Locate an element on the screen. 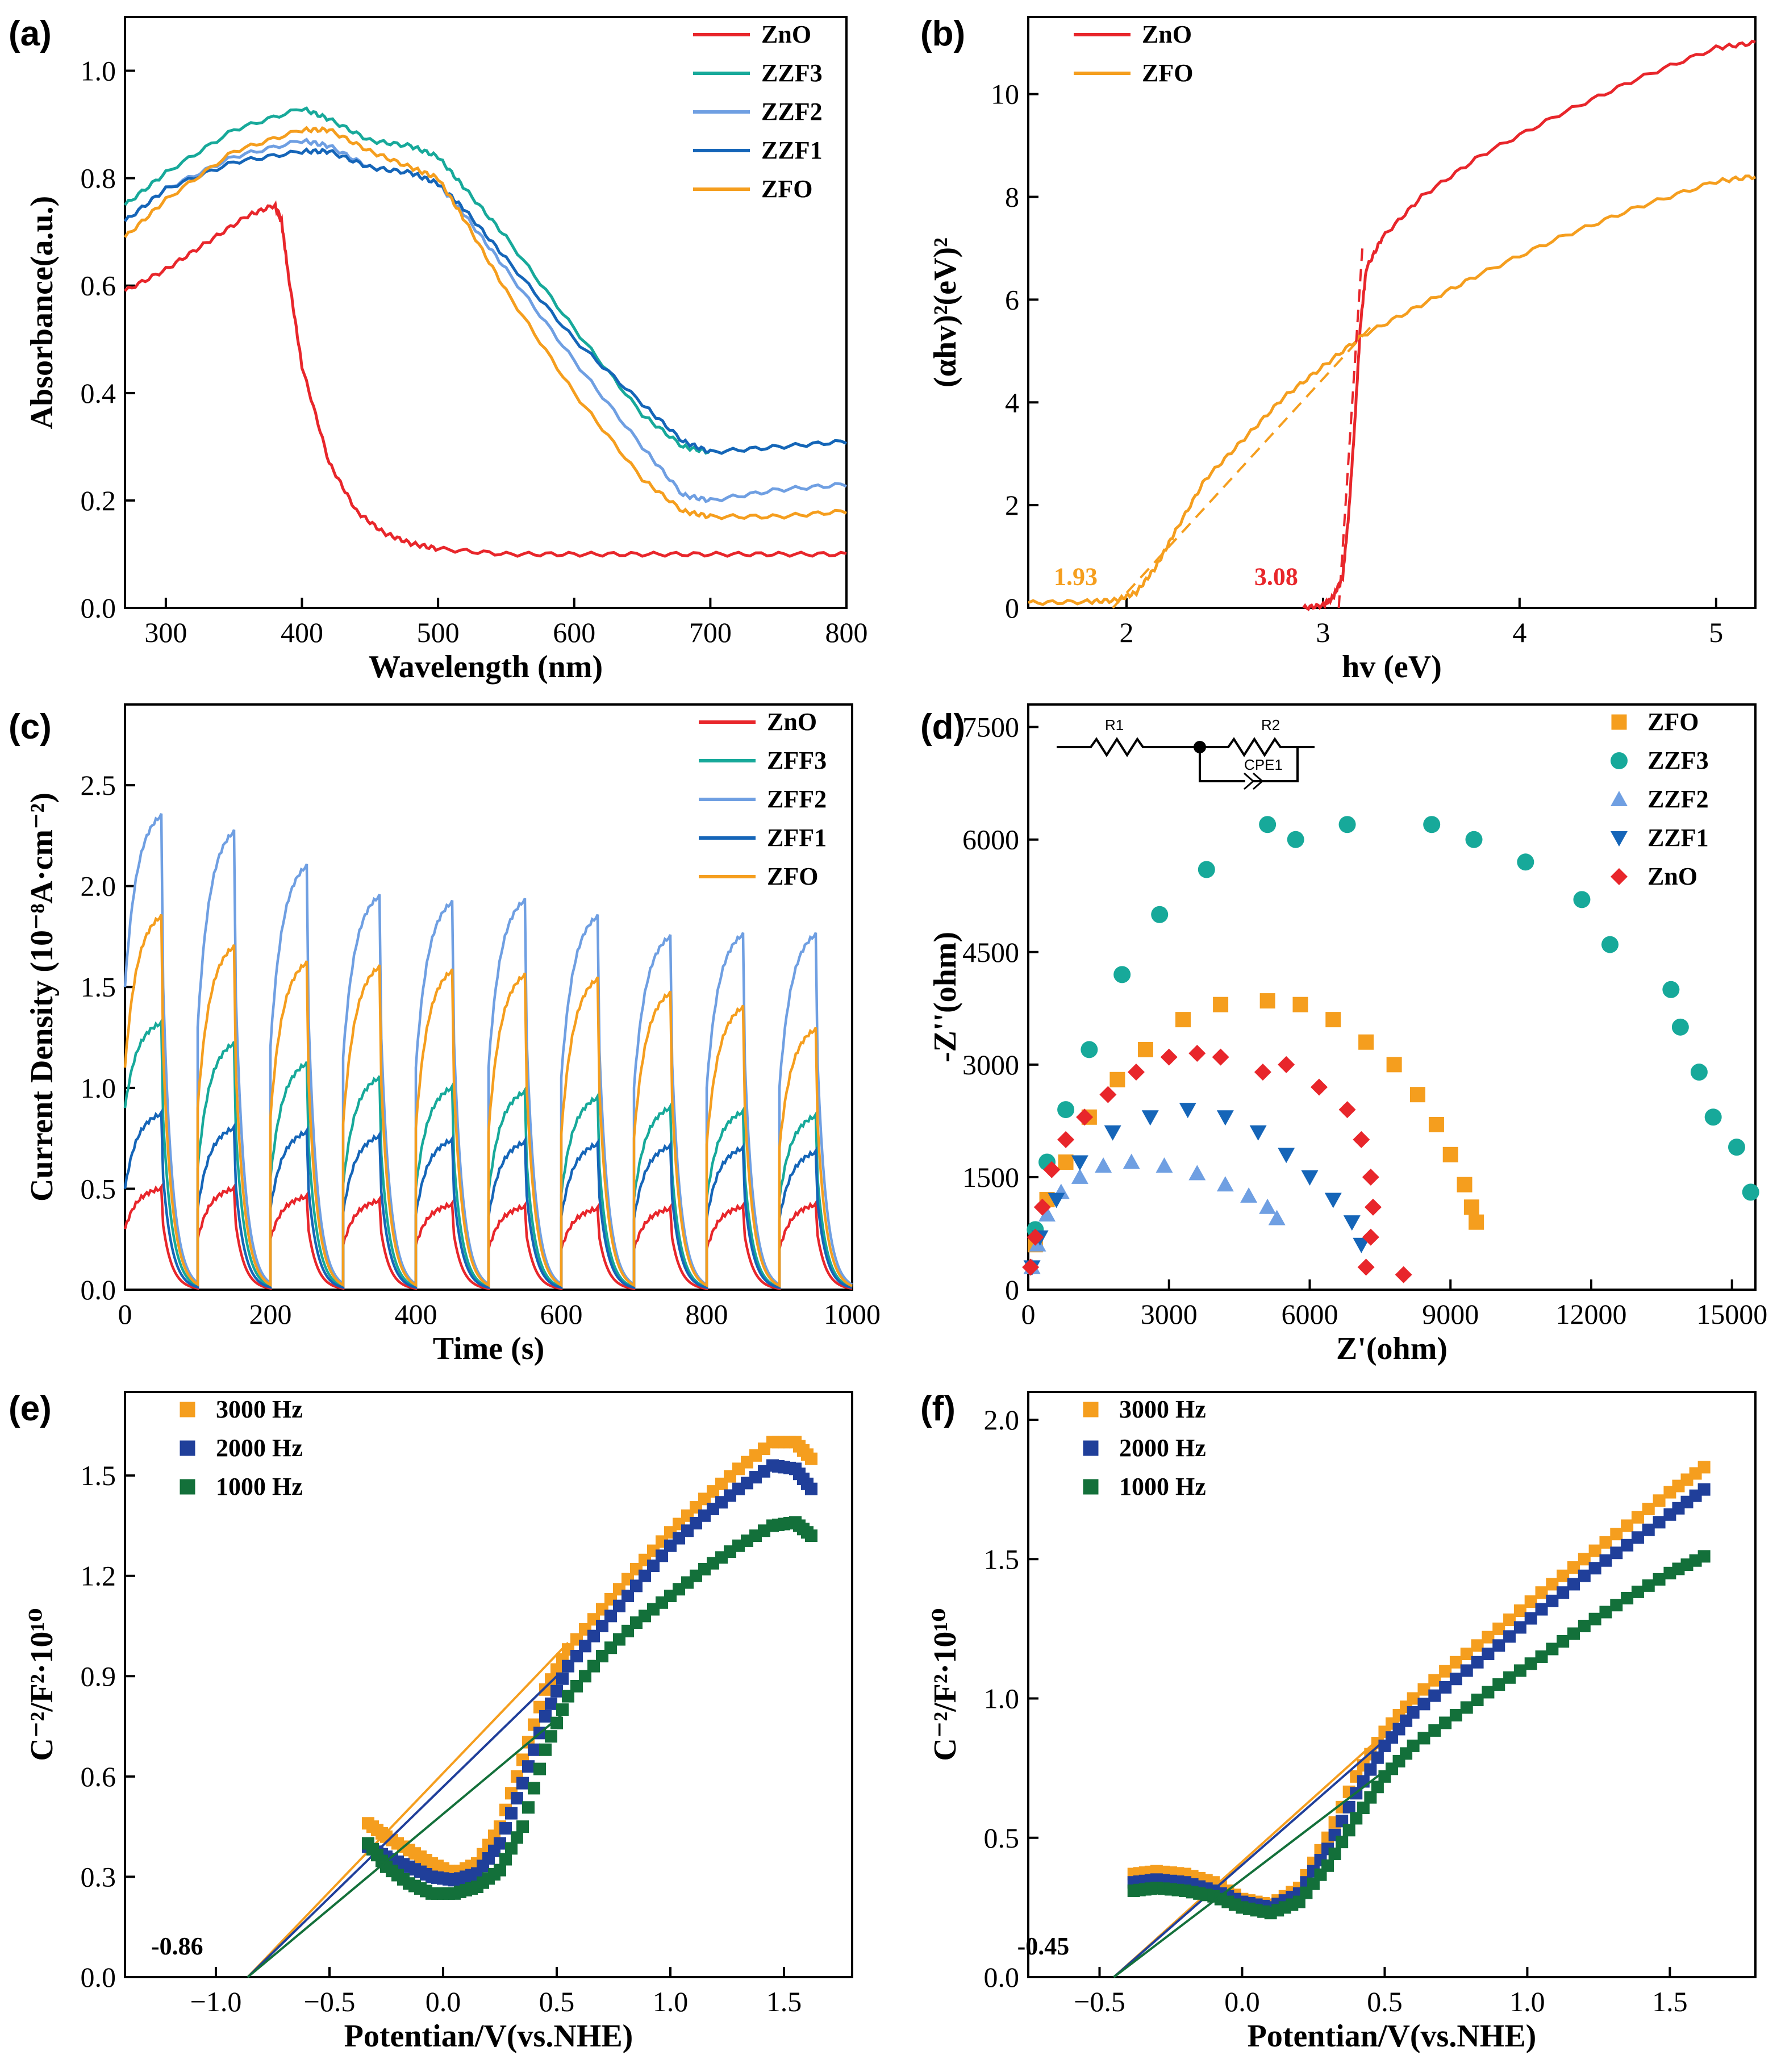  x-axis-label: Z'(ohm) is located at coordinates (1392, 1348).